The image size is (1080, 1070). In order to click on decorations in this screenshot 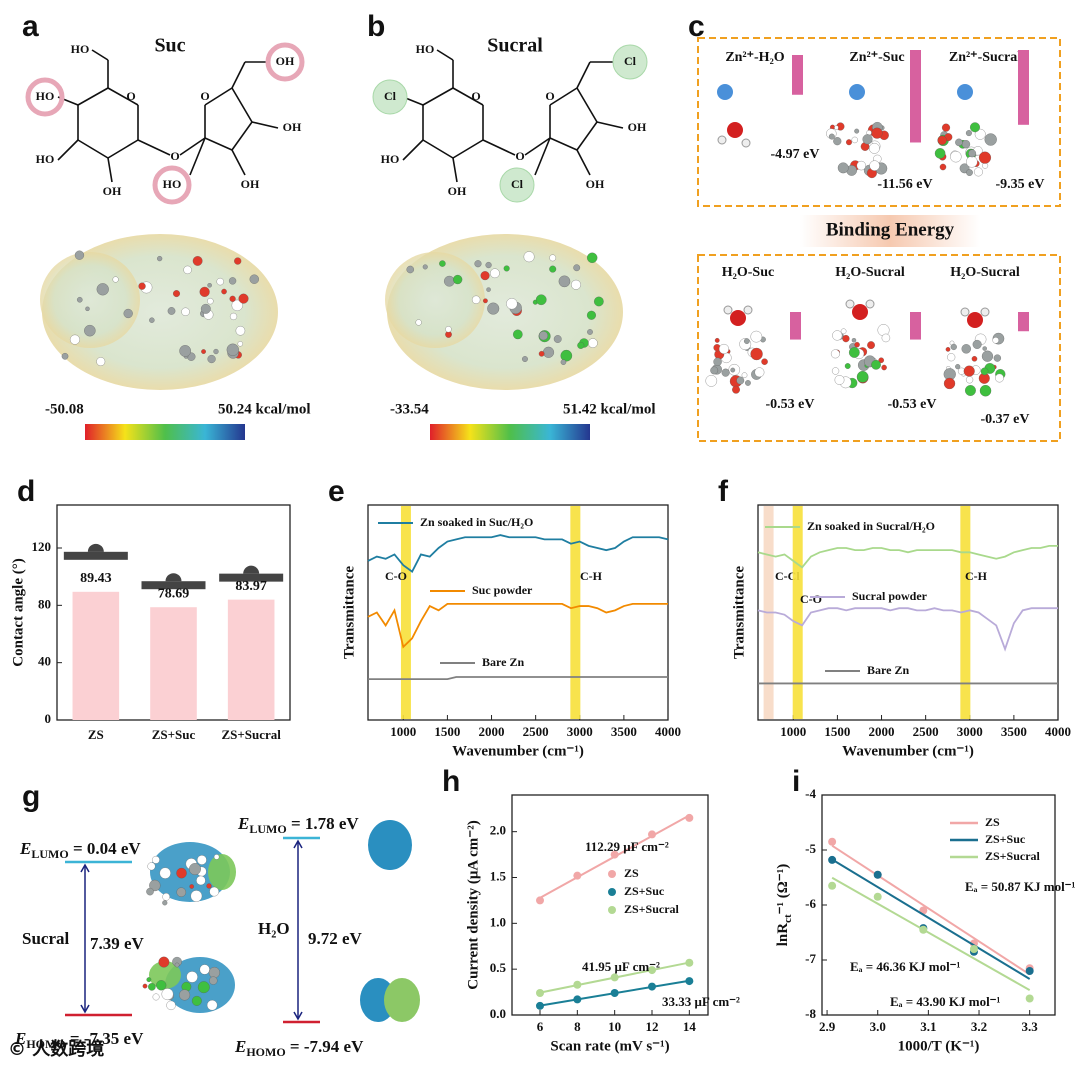, I will do `click(879, 239)`.